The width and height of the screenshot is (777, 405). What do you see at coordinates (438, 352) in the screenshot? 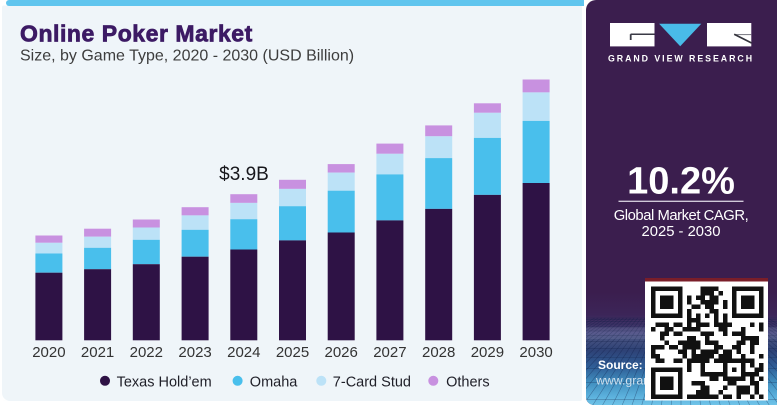
I see `svg-text: 2028` at bounding box center [438, 352].